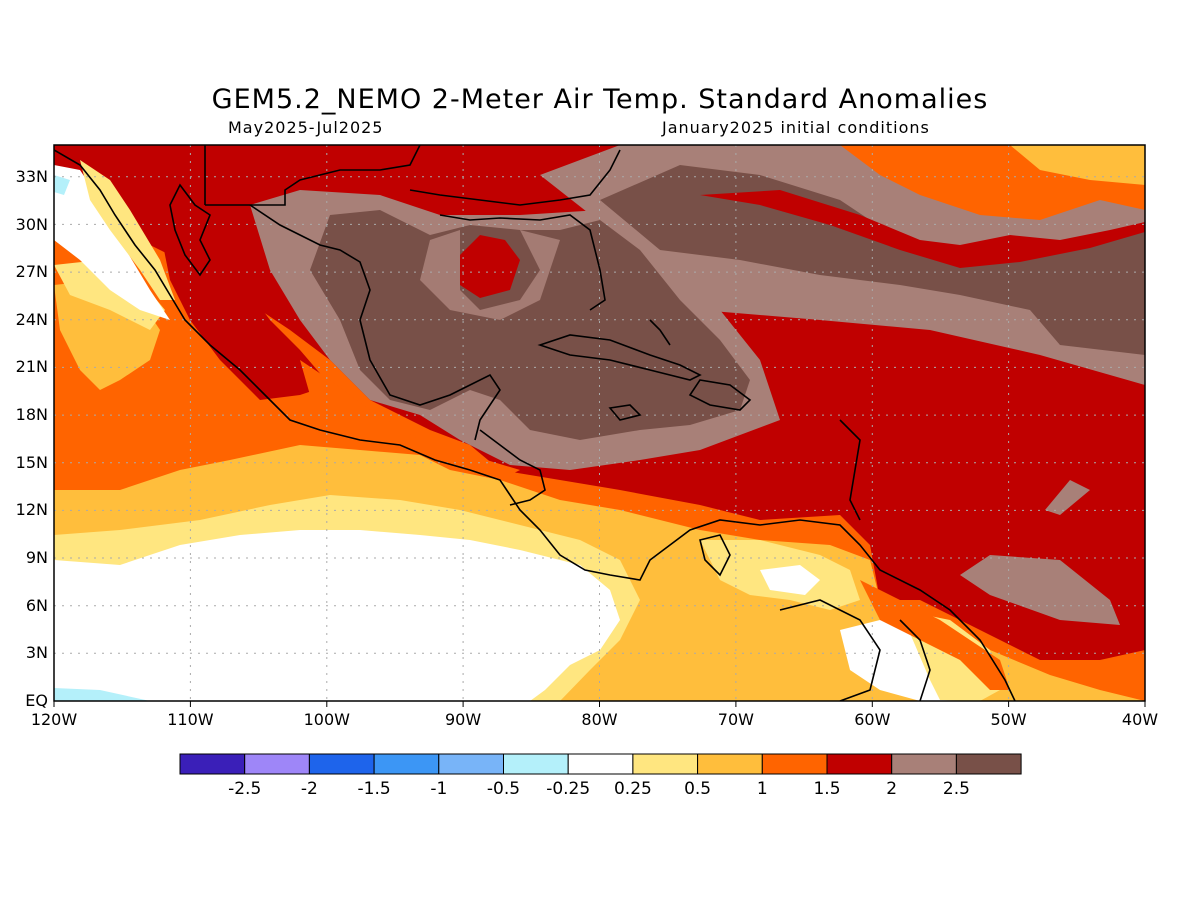  I want to click on field-darkbrown-gulf, so click(530, 325).